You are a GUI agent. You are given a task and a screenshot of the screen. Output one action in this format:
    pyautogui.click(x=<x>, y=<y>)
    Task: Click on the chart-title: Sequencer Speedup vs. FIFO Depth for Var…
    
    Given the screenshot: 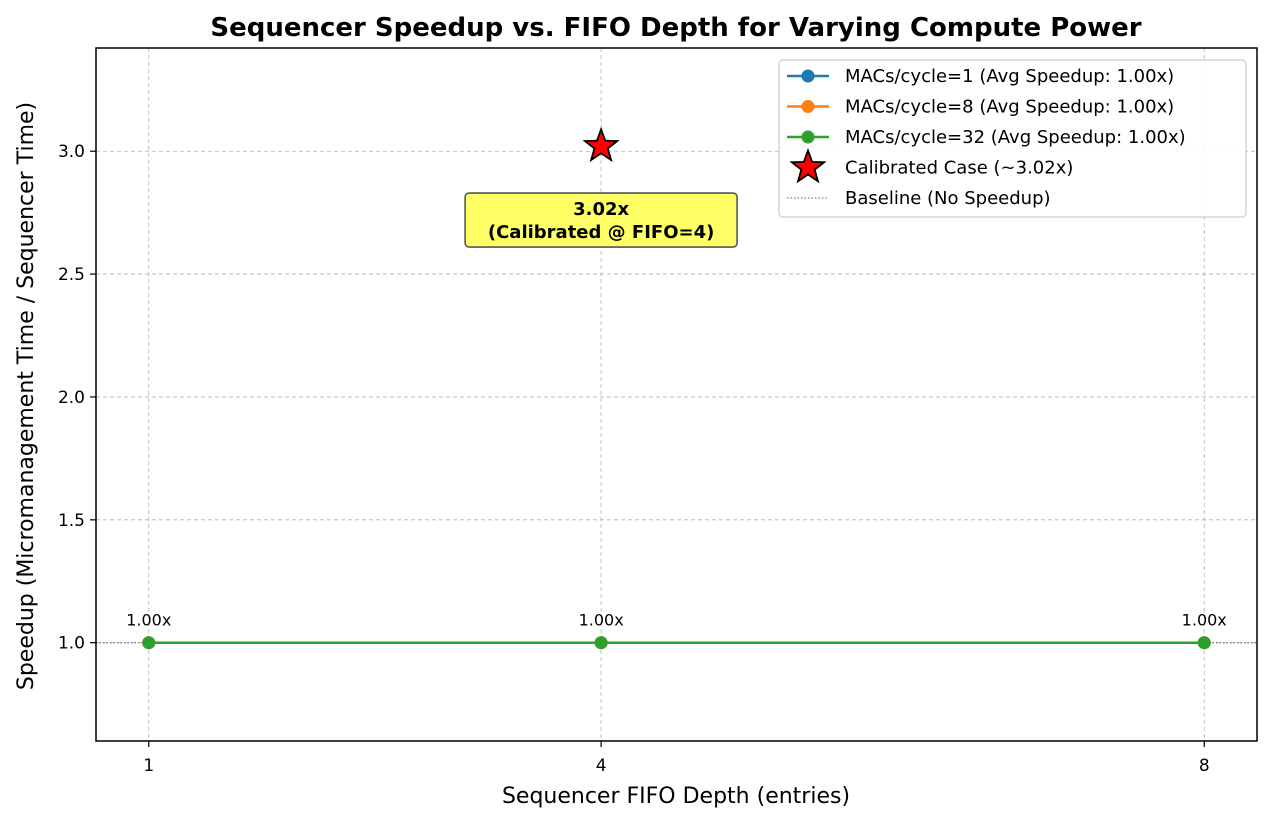 What is the action you would take?
    pyautogui.click(x=675, y=28)
    